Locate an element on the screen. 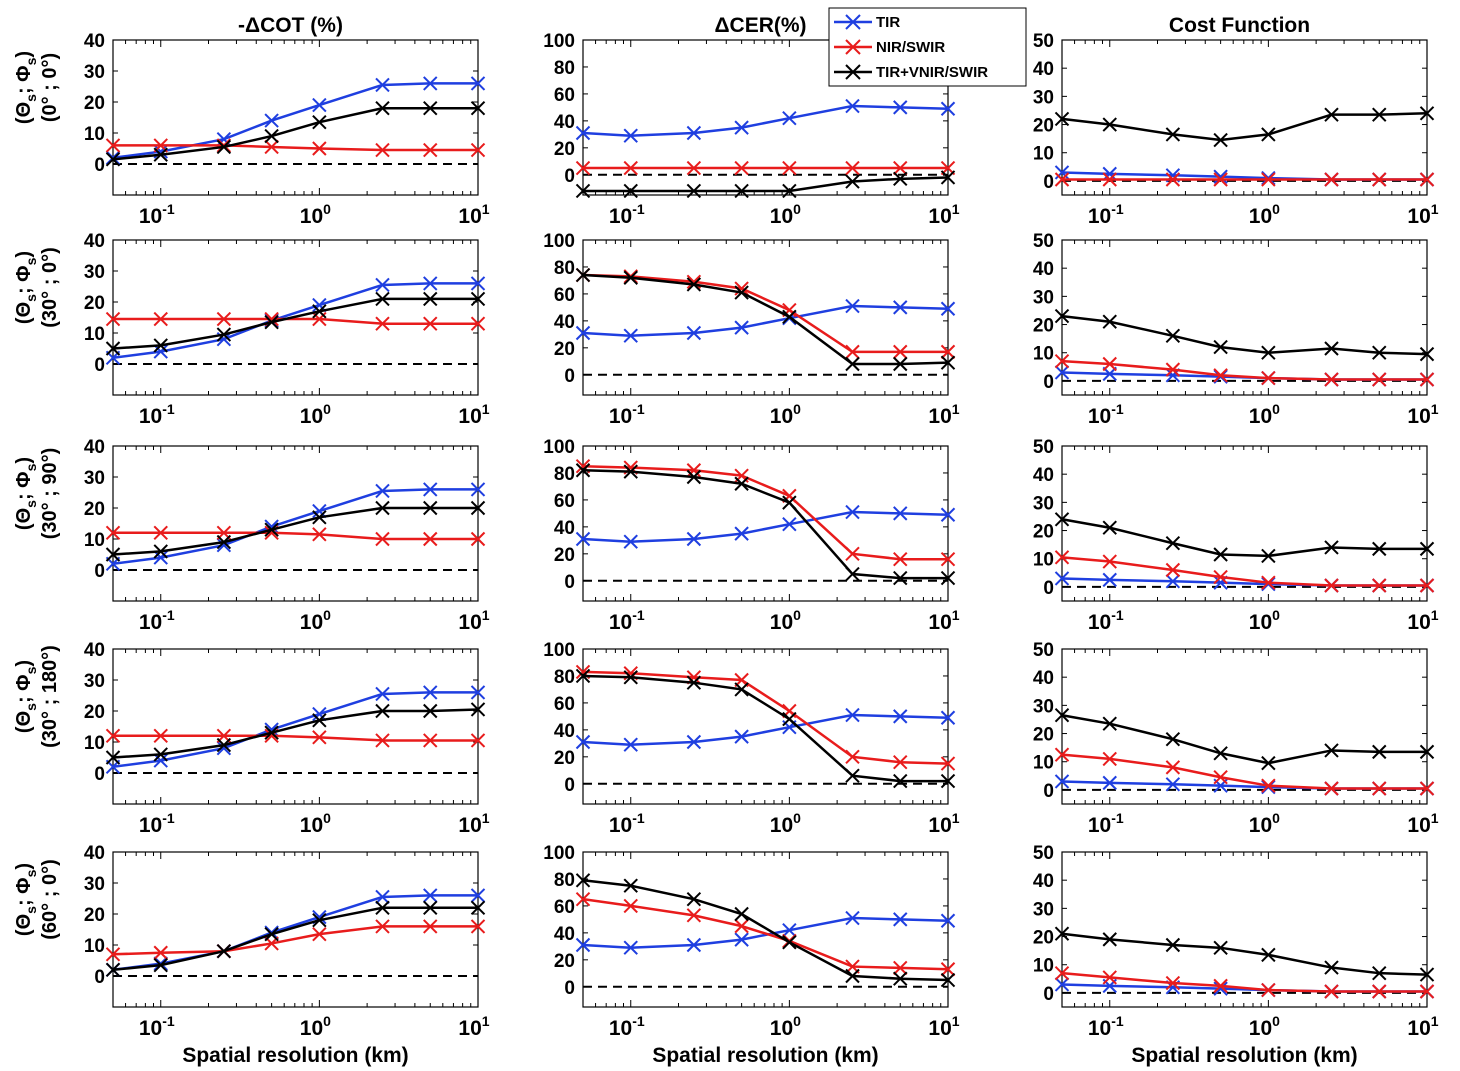 This screenshot has height=1071, width=1460. y-tick-label: 100 is located at coordinates (559, 853).